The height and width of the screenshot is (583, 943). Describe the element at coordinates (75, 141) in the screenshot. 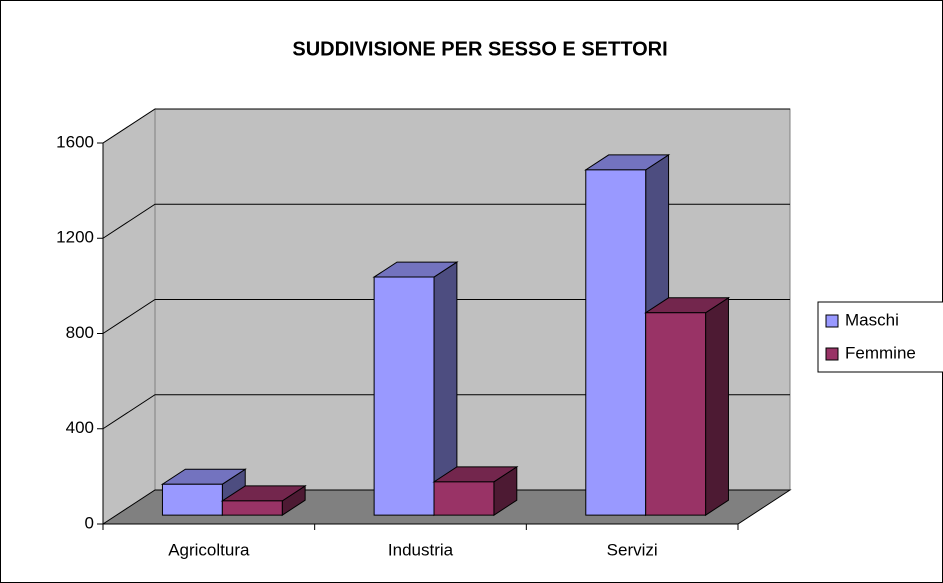

I see `y-tick-label: 1600` at that location.